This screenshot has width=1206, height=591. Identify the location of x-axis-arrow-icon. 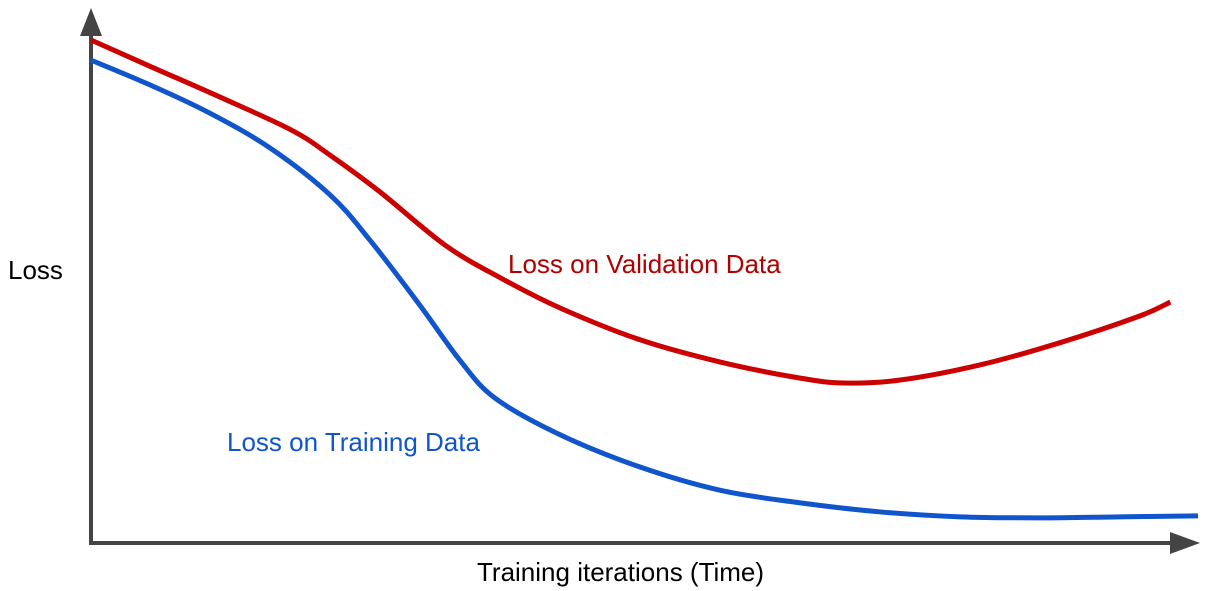
(1185, 543).